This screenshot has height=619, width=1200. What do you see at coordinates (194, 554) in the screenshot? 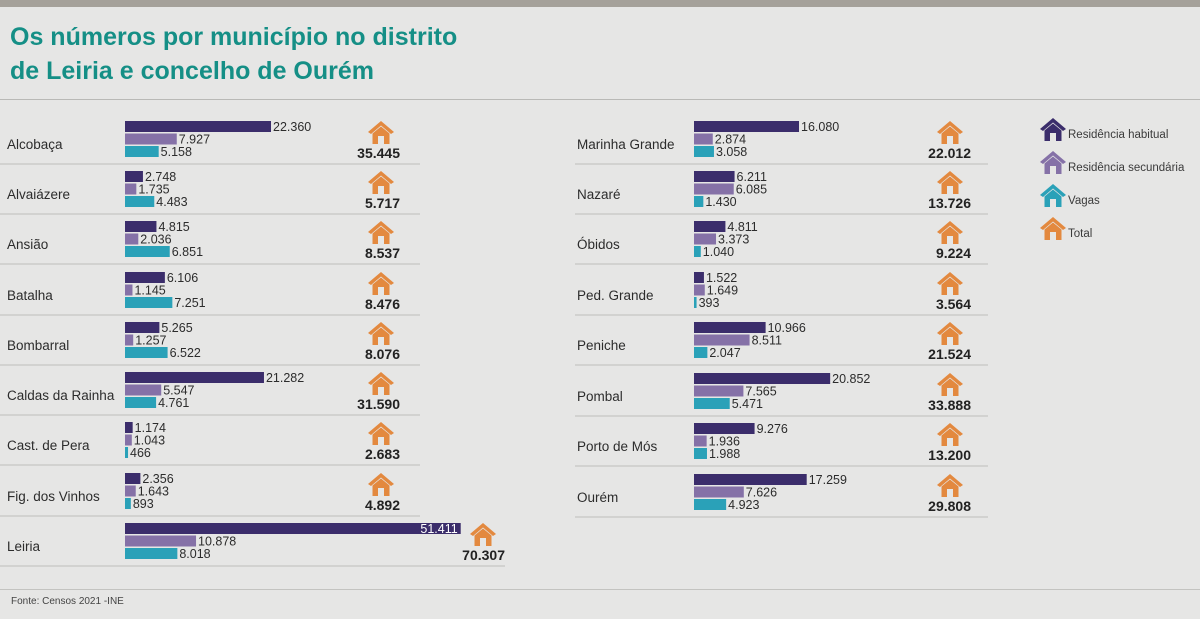
I see `value-label-vagas: 8.018` at bounding box center [194, 554].